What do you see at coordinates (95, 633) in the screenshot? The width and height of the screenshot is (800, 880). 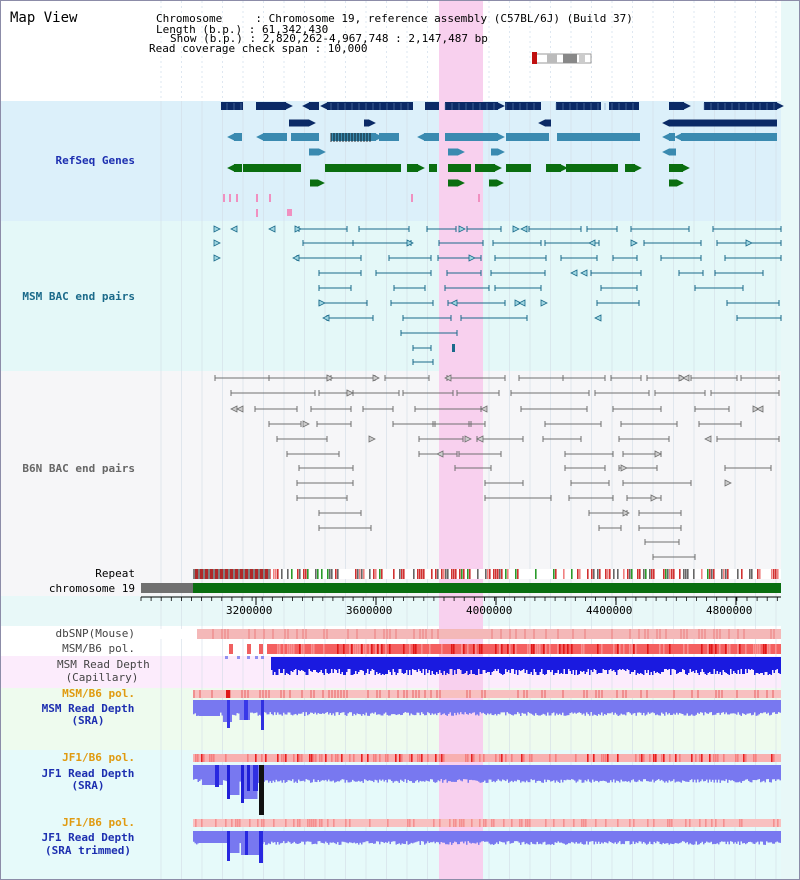 I see `track-label-dbsnp: dbSNP(Mouse)` at bounding box center [95, 633].